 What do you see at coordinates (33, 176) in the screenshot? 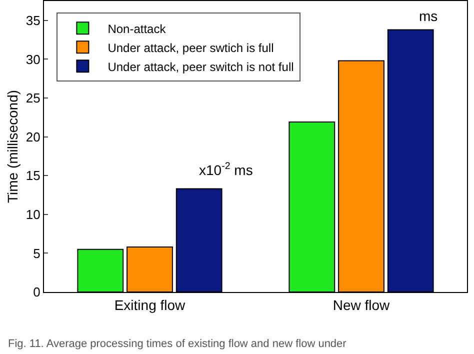
I see `y-tick-label: 15` at bounding box center [33, 176].